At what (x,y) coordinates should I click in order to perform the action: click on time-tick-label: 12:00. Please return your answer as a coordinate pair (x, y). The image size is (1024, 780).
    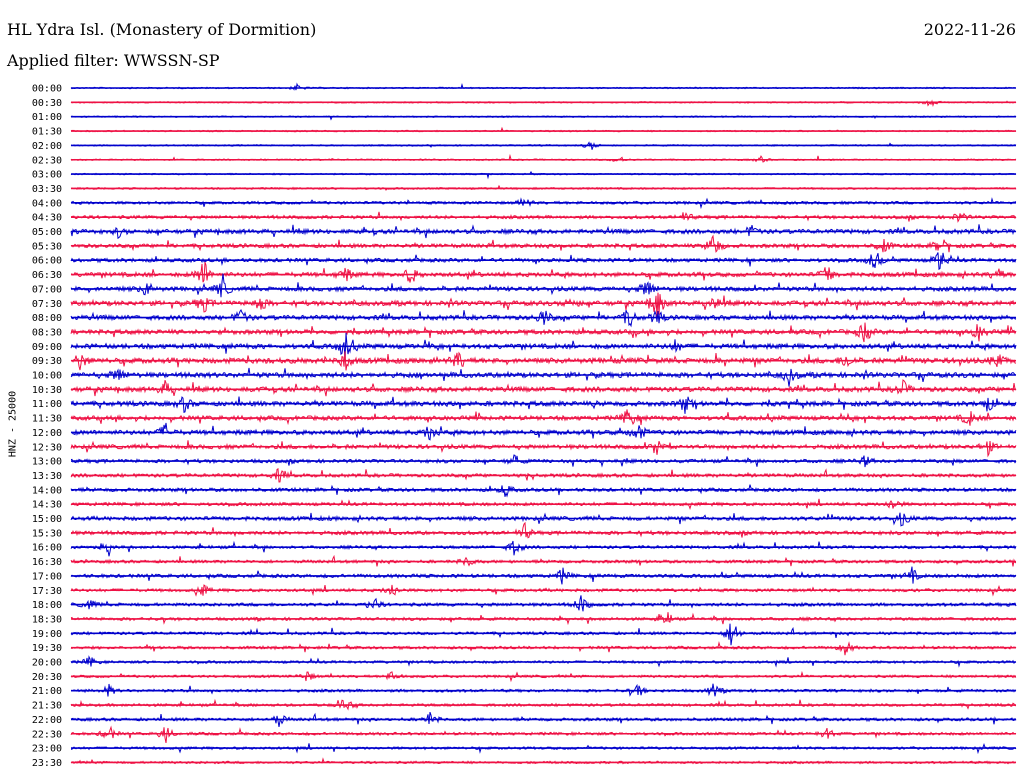
    Looking at the image, I should click on (47, 433).